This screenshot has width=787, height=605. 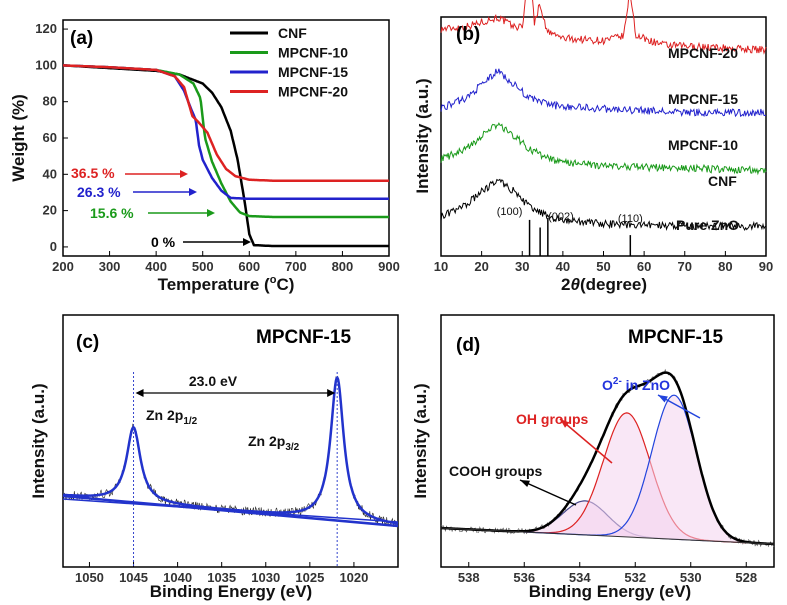 What do you see at coordinates (607, 385) in the screenshot?
I see `panel-d-o2-pre: O` at bounding box center [607, 385].